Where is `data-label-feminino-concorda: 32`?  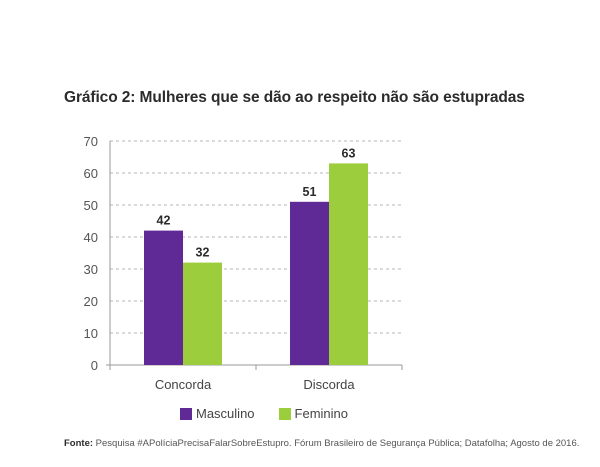
data-label-feminino-concorda: 32 is located at coordinates (203, 253).